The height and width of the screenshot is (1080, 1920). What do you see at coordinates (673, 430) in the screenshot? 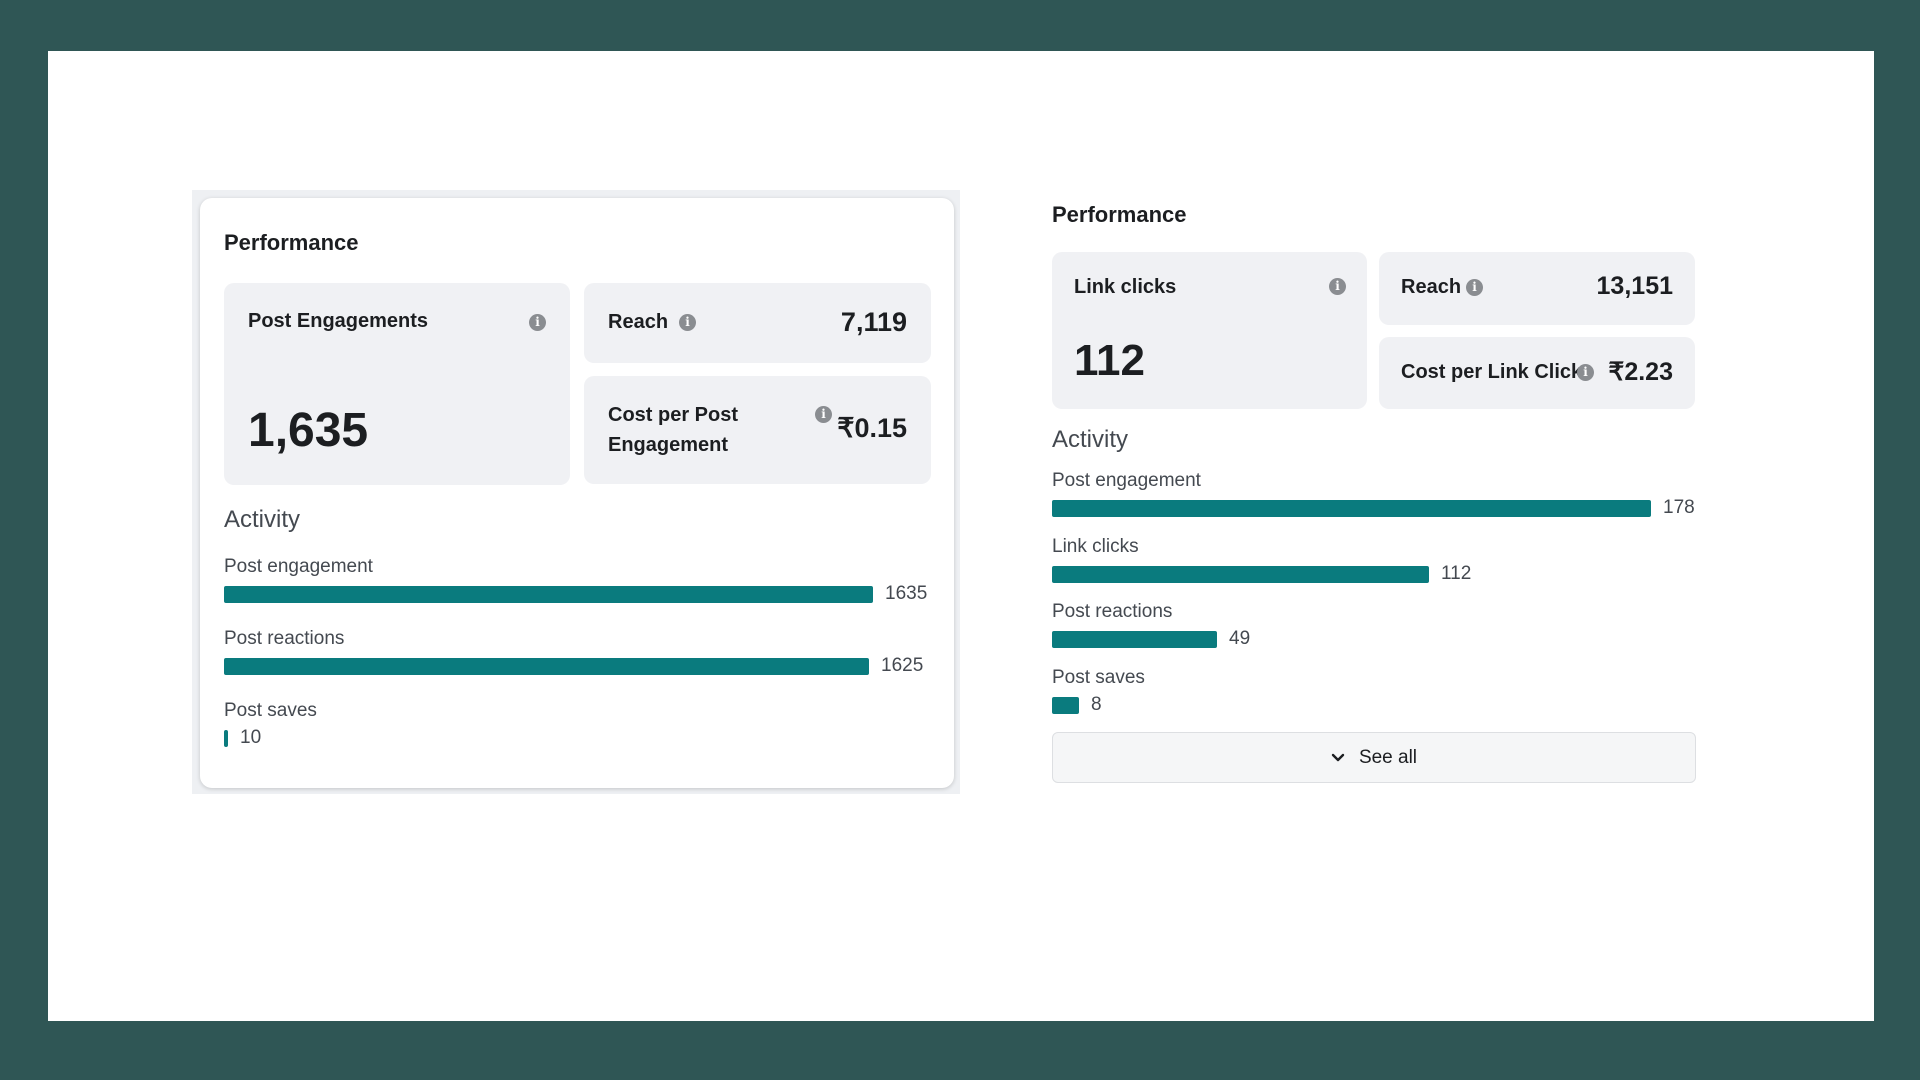
I see `cost-per-engagement-label: Cost per Post Engagement` at bounding box center [673, 430].